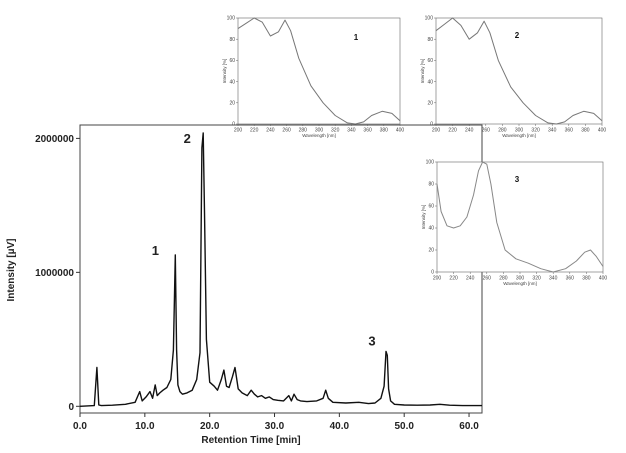  What do you see at coordinates (54, 139) in the screenshot?
I see `y-tick-label: 2000000` at bounding box center [54, 139].